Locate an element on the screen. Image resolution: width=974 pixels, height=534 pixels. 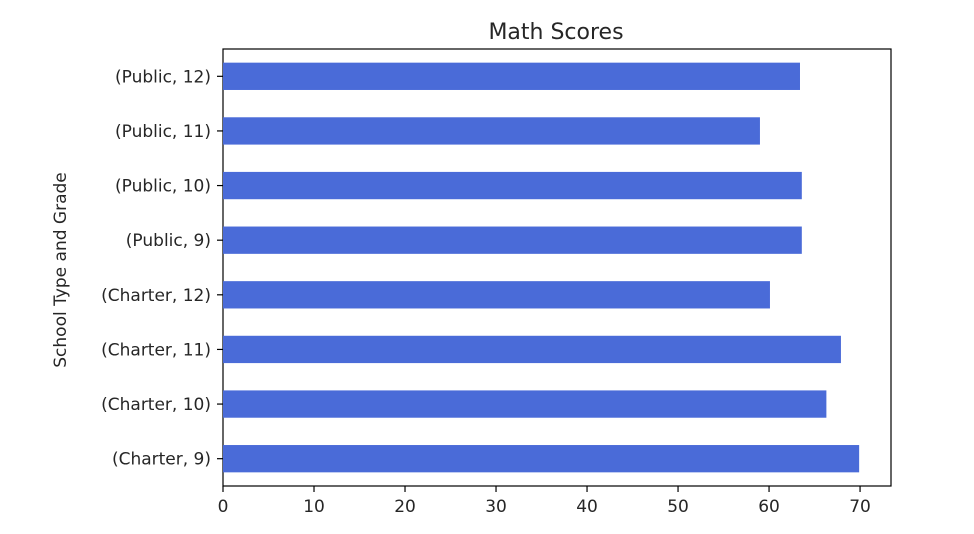
y-tick-label: (Public, 10) is located at coordinates (163, 187).